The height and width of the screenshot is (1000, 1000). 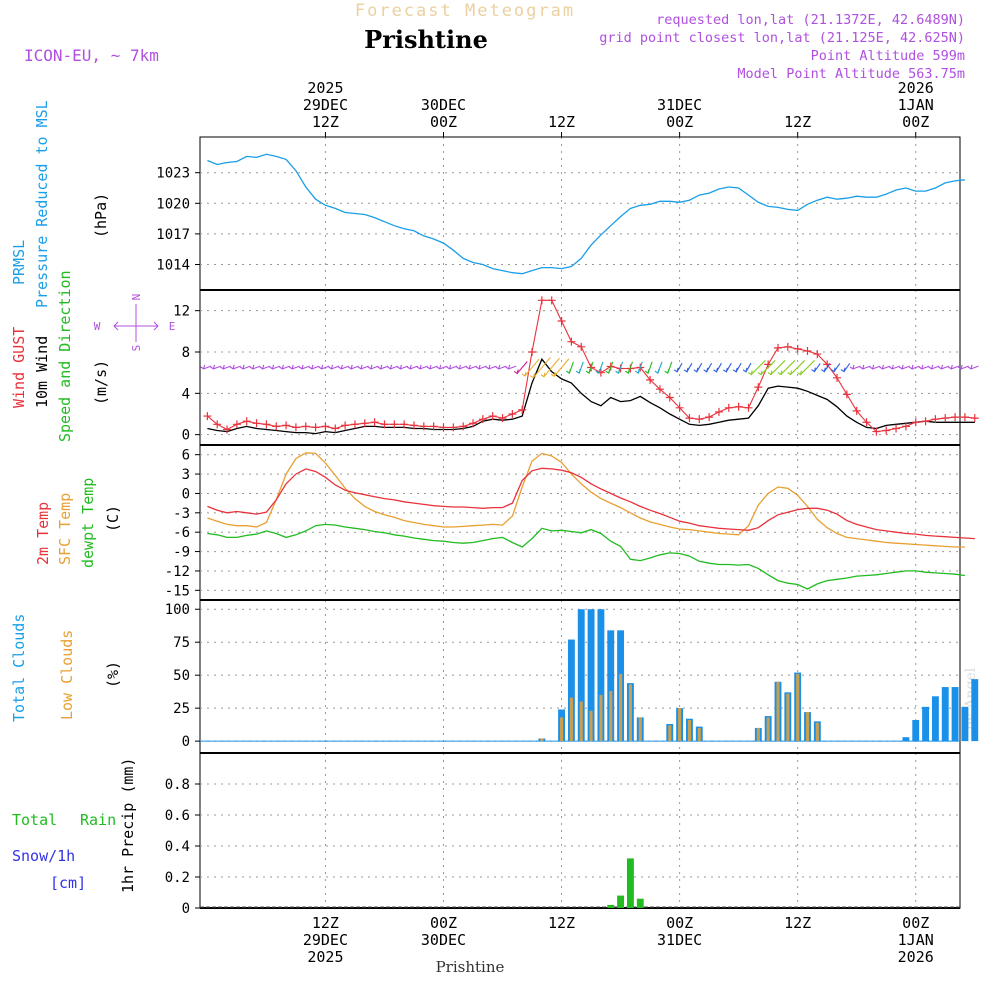 What do you see at coordinates (325, 923) in the screenshot?
I see `bottom-time-label: 12Z` at bounding box center [325, 923].